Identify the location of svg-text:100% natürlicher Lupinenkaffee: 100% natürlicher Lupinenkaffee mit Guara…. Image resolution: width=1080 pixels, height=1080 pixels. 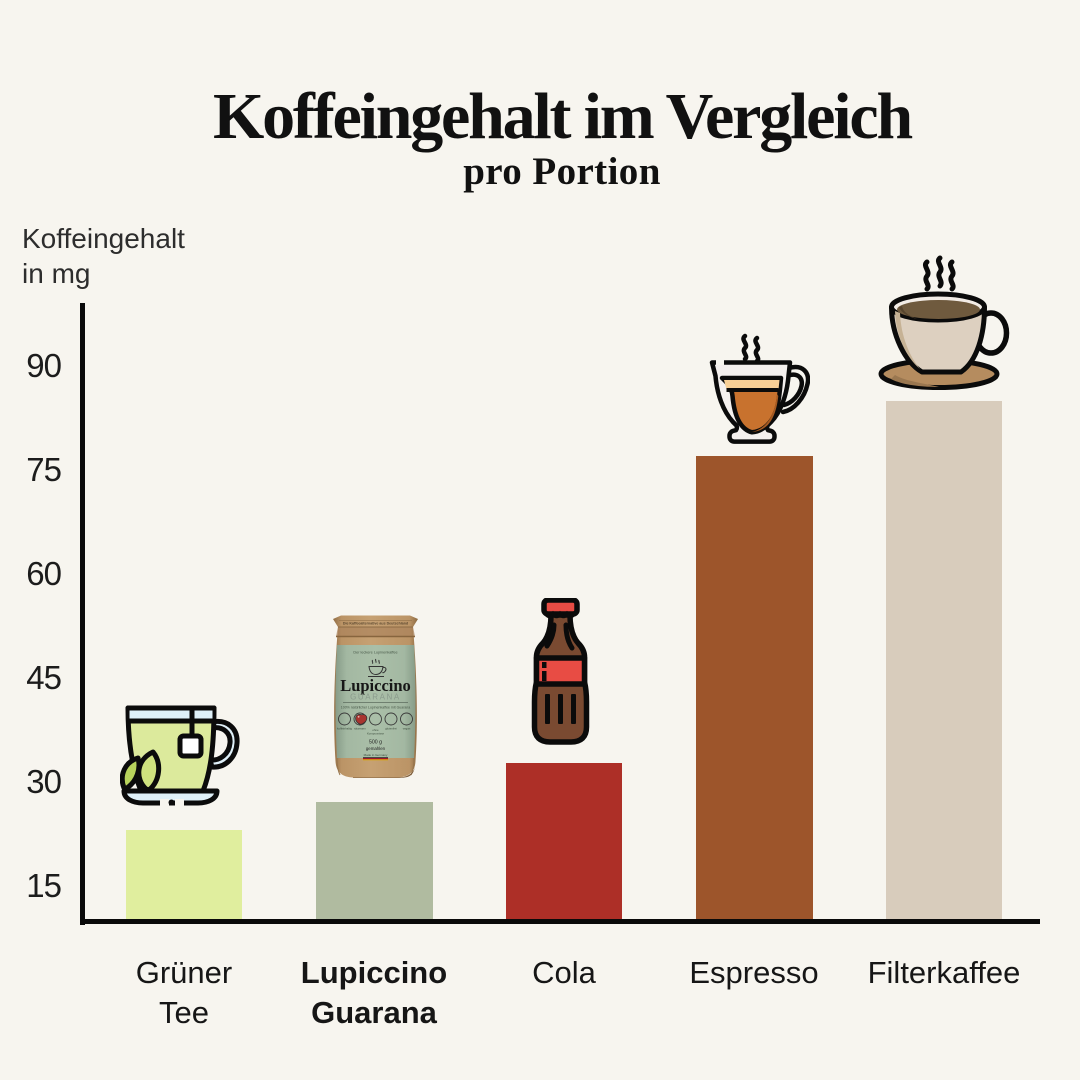
(375, 708).